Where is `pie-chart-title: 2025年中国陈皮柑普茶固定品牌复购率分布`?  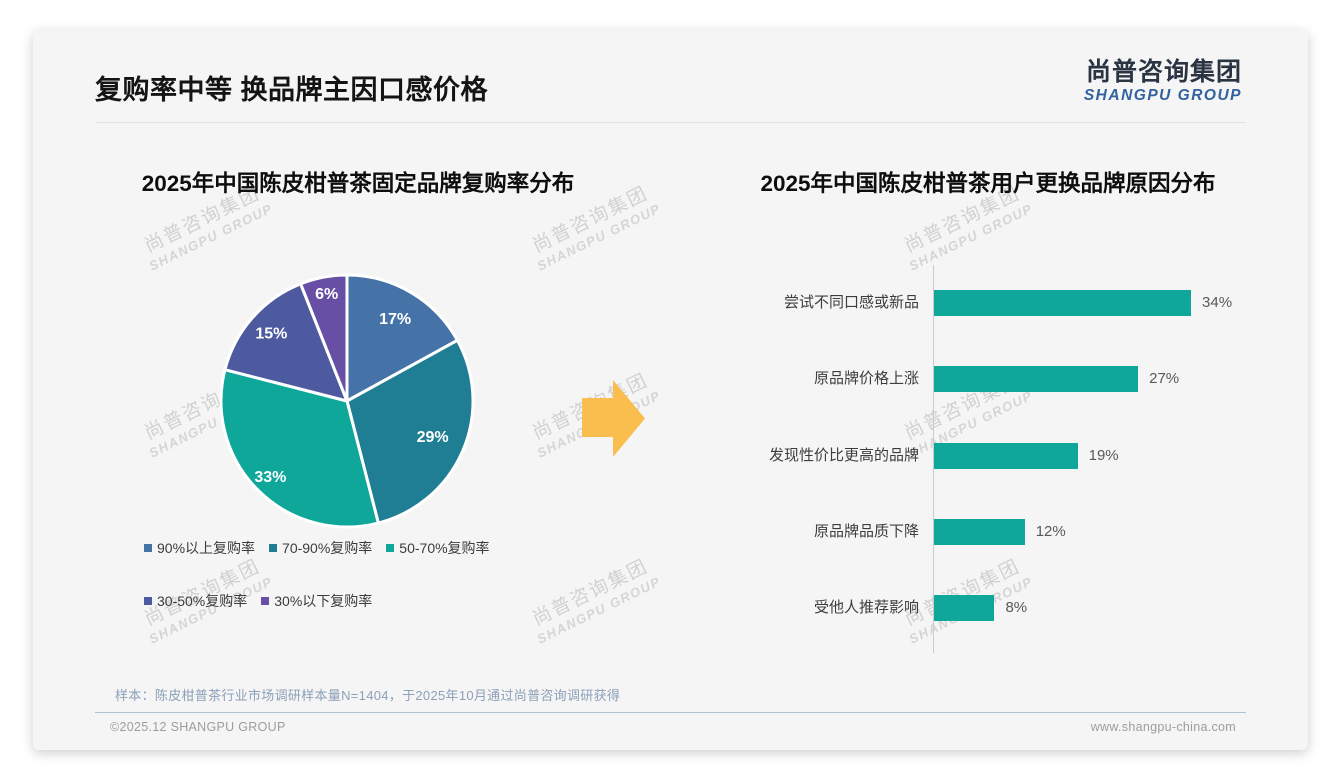
pie-chart-title: 2025年中国陈皮柑普茶固定品牌复购率分布 is located at coordinates (358, 183).